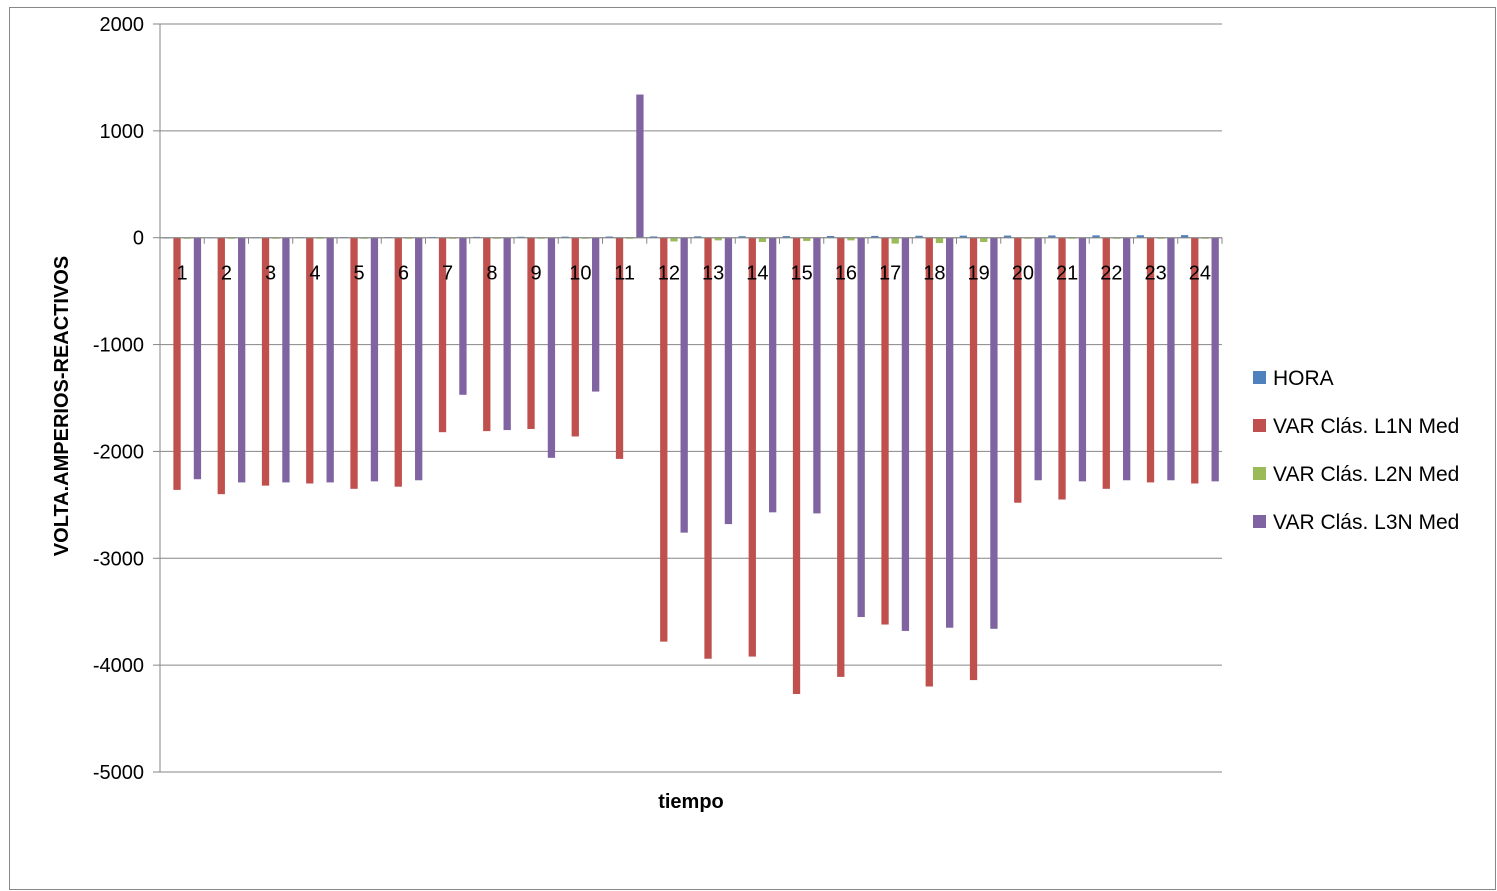  Describe the element at coordinates (118, 666) in the screenshot. I see `y-tick-label: -4000` at that location.